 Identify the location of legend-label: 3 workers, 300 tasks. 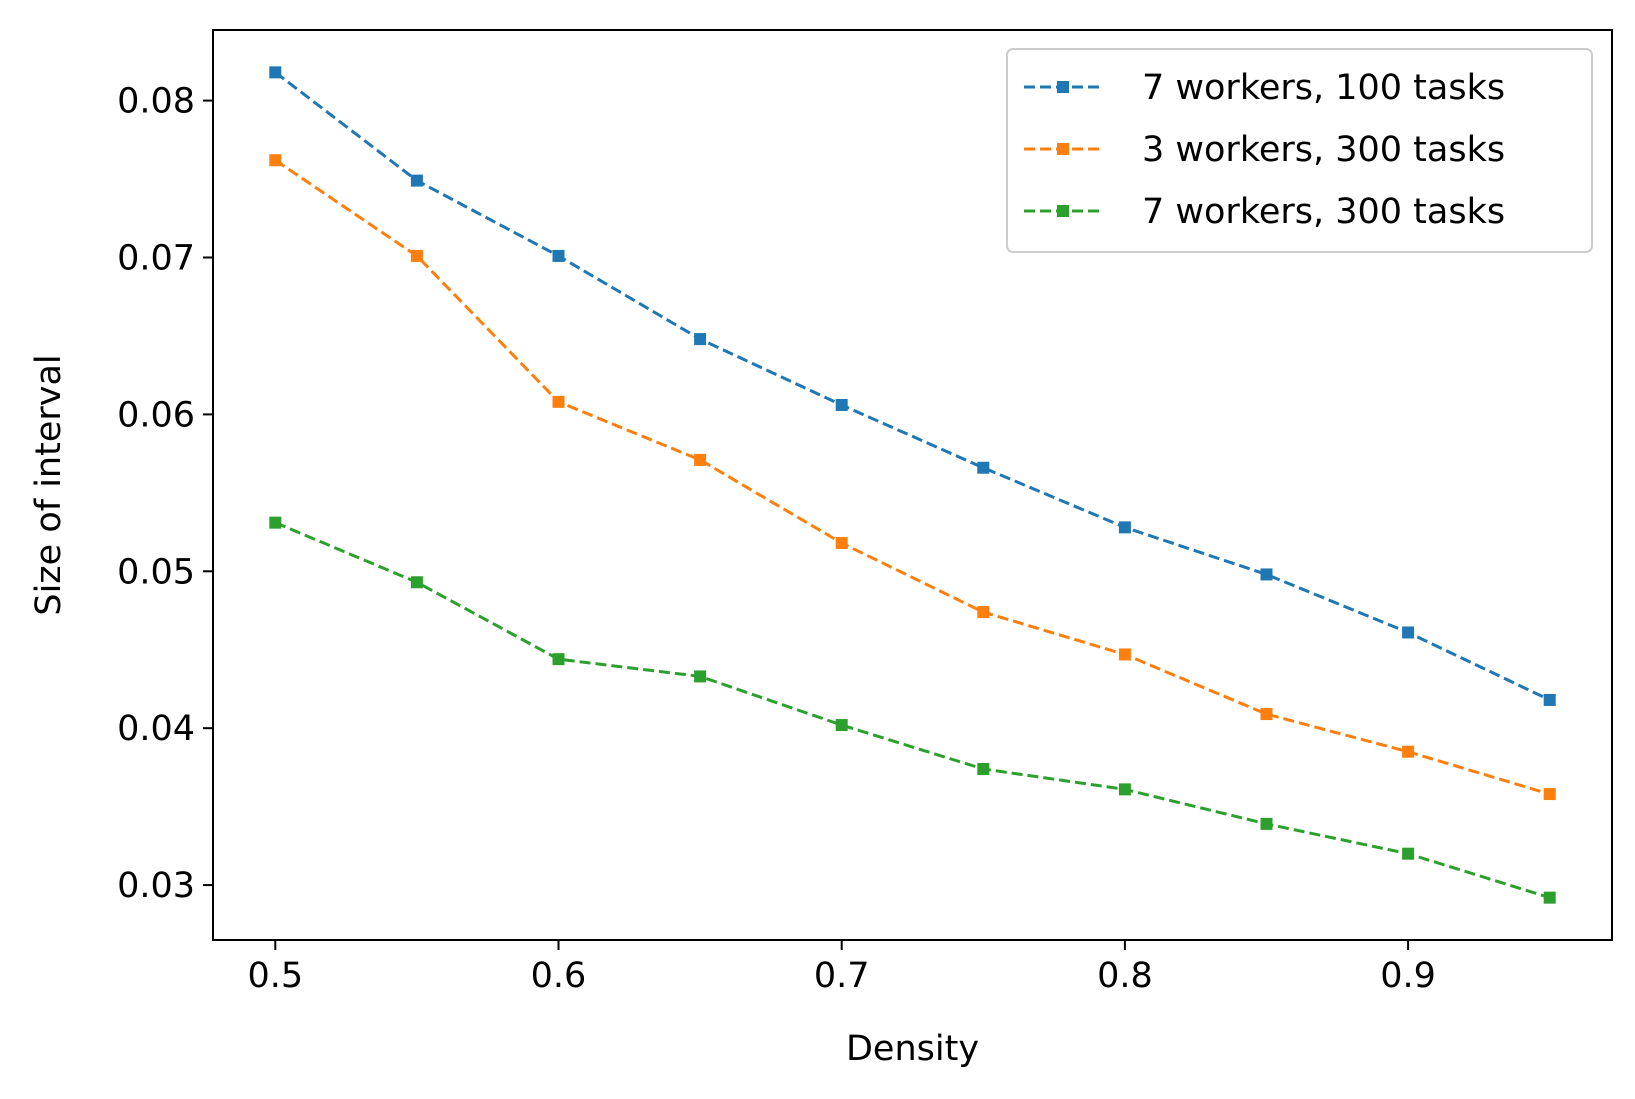
(1323, 150).